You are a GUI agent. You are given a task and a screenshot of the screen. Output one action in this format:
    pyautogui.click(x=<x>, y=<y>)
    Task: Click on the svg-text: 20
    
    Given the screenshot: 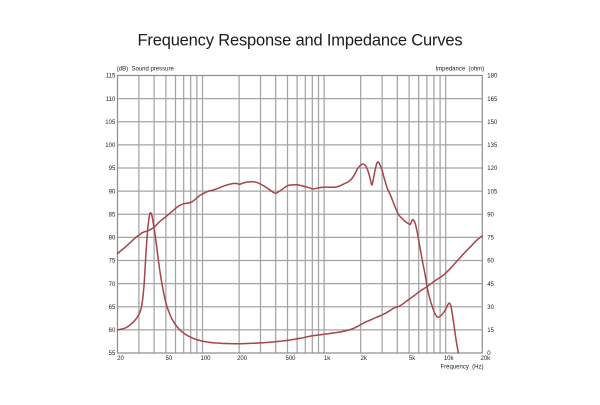 What is the action you would take?
    pyautogui.click(x=120, y=359)
    